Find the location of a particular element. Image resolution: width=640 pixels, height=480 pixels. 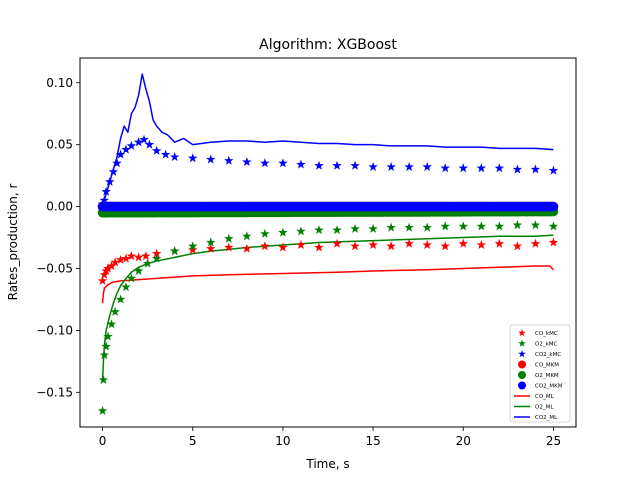

legend-label: CO_ML is located at coordinates (545, 397).